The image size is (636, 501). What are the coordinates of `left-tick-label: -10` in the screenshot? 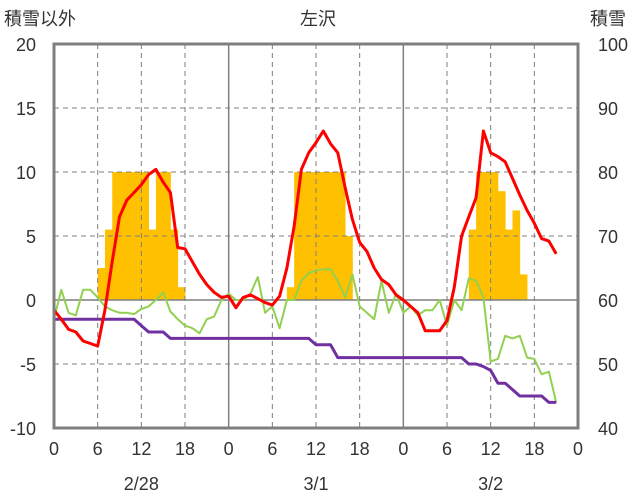 It's located at (23, 429).